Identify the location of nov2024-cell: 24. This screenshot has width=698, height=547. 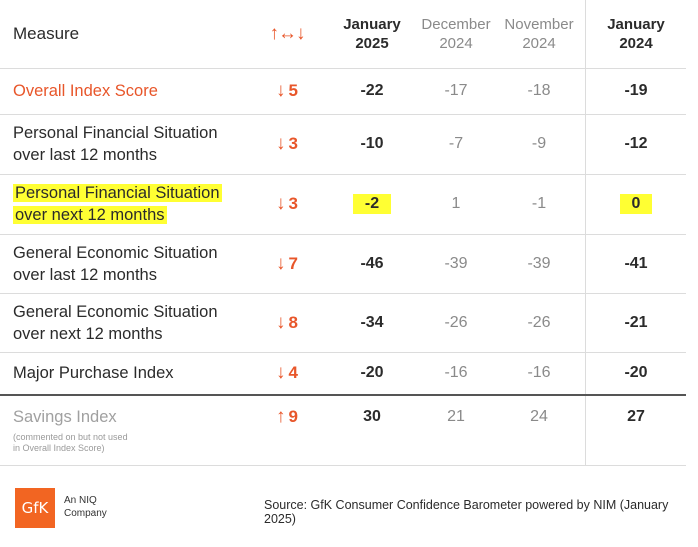
(539, 430).